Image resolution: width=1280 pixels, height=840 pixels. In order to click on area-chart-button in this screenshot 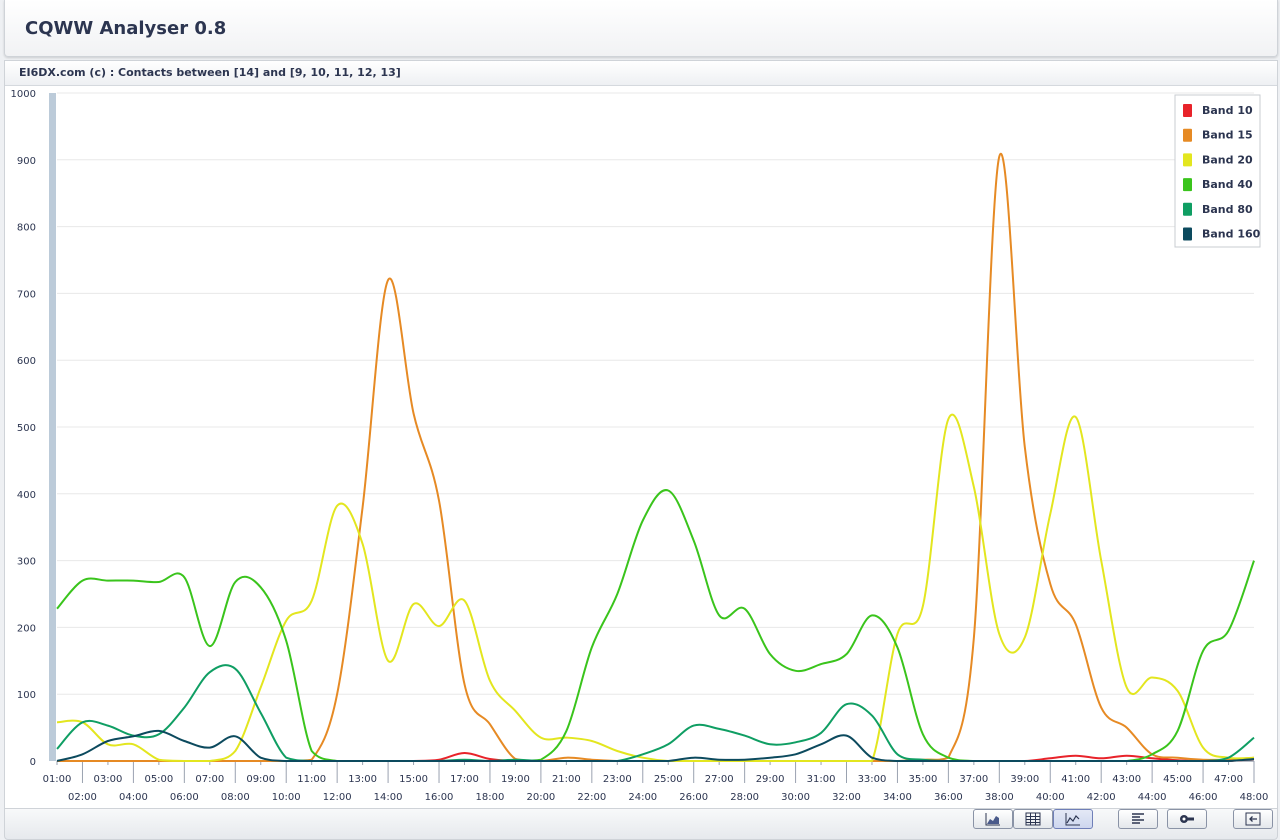, I will do `click(993, 819)`.